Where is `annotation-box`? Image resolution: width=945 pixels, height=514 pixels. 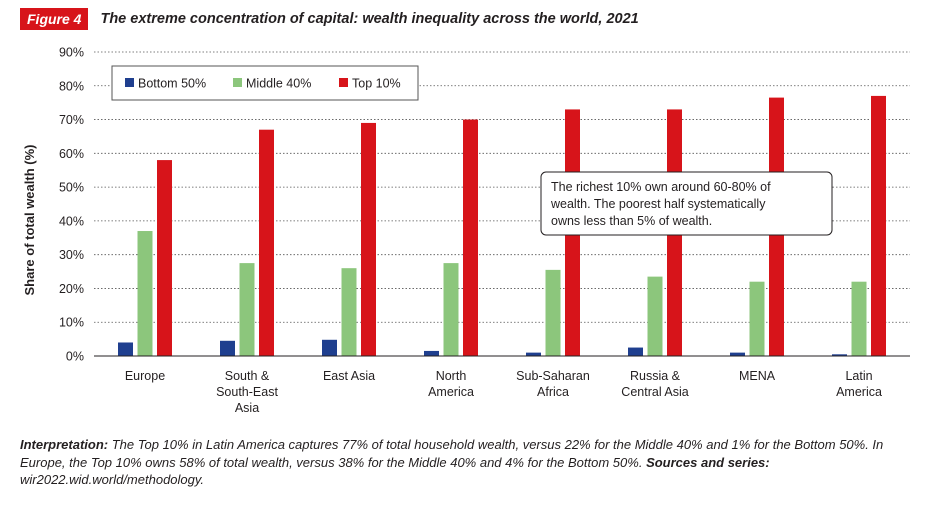
annotation-box is located at coordinates (686, 203).